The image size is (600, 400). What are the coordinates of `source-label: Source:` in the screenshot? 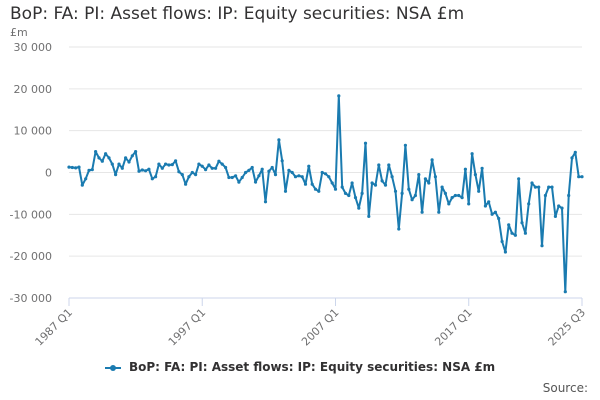 It's located at (565, 388).